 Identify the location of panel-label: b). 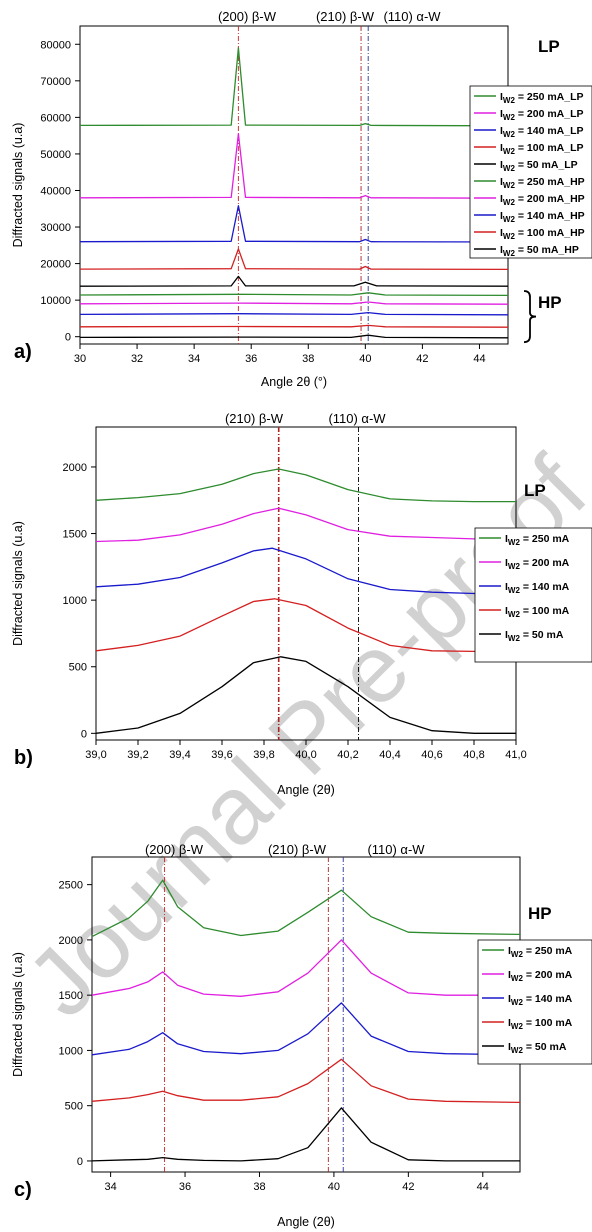
(23, 758).